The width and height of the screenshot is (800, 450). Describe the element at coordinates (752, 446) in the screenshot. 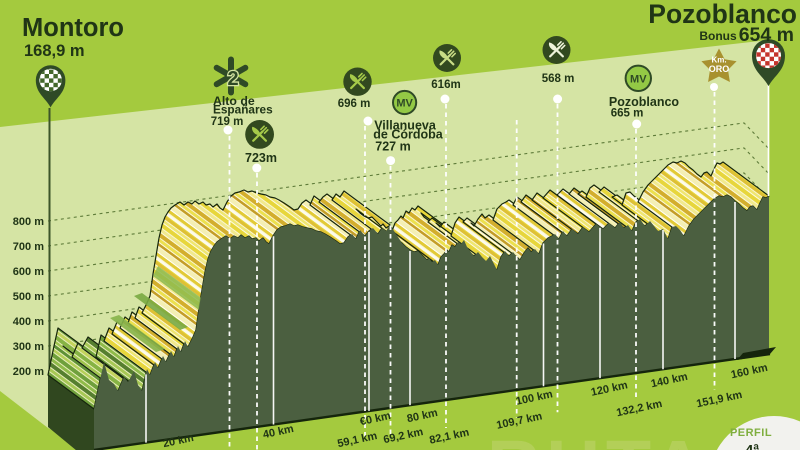

I see `svg-text: 4ª` at that location.